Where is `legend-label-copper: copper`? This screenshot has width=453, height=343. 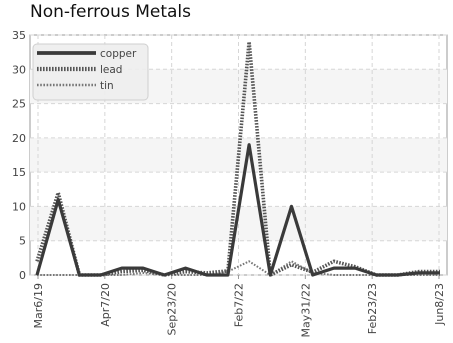
legend-label-copper: copper is located at coordinates (118, 54).